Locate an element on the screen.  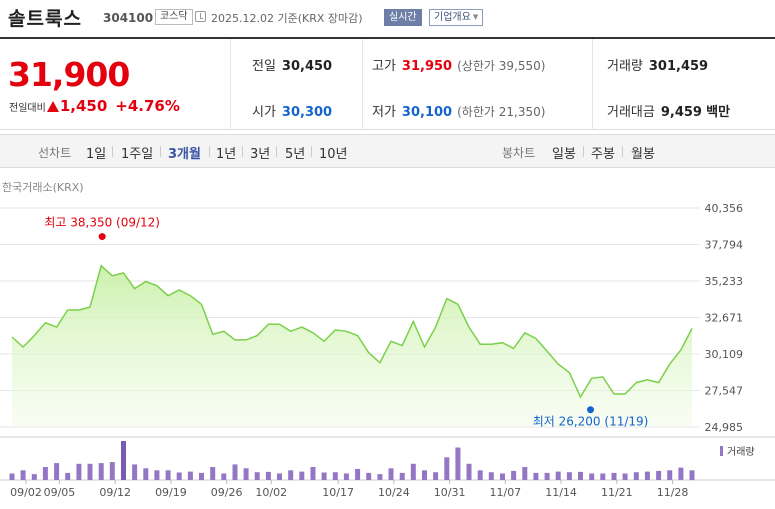
high-value: 31,950 is located at coordinates (427, 66).